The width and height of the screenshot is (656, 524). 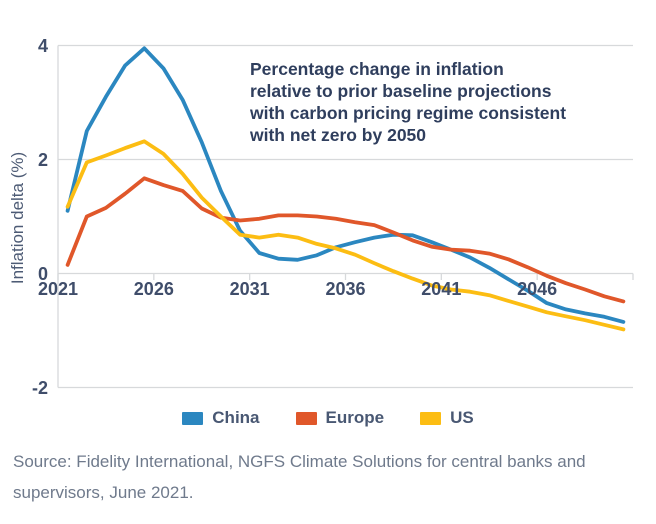 I want to click on chart-note-line-3: with carbon pricing regime consistent, so click(x=408, y=113).